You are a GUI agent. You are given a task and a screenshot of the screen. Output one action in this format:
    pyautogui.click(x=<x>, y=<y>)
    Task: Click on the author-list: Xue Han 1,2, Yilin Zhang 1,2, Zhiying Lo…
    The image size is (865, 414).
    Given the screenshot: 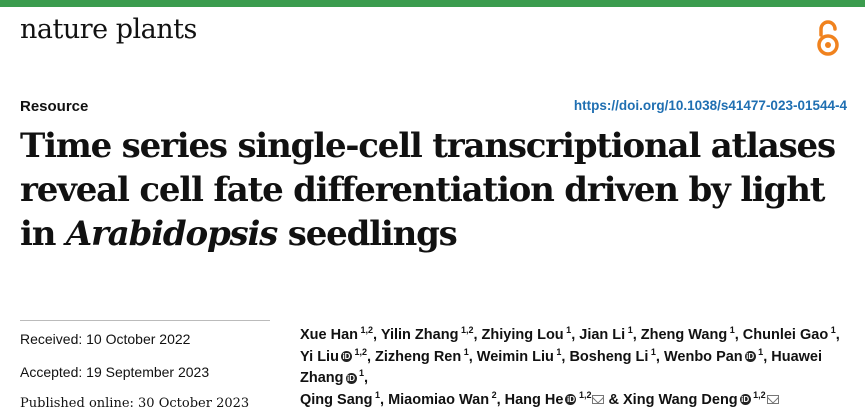 What is the action you would take?
    pyautogui.click(x=570, y=366)
    